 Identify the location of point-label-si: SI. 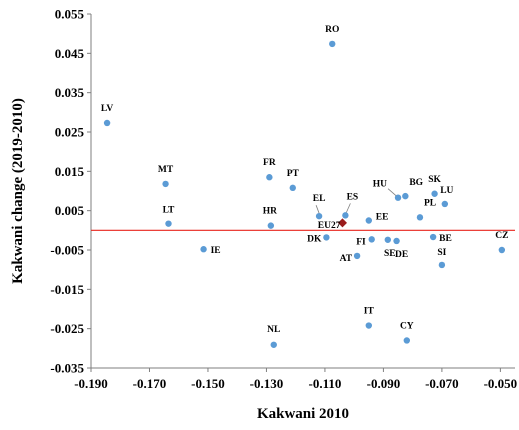
(441, 253).